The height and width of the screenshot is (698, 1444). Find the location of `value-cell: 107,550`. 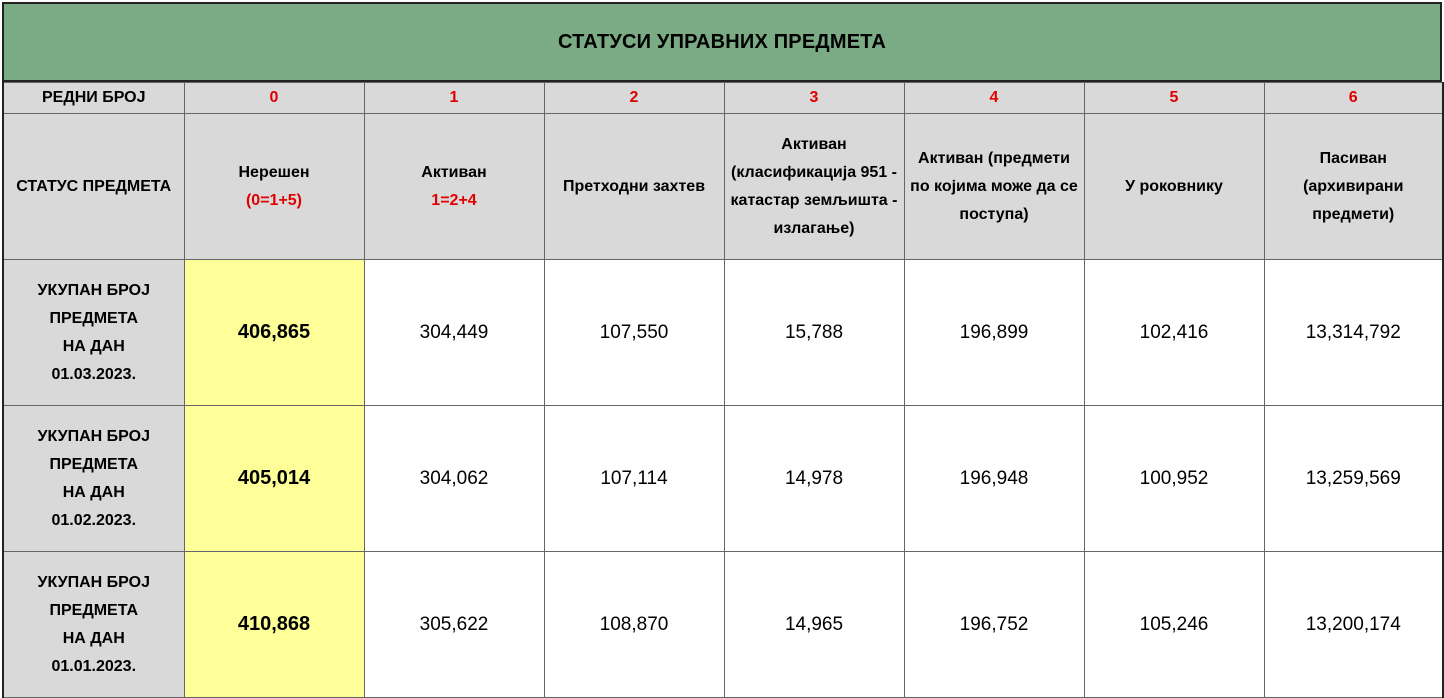

value-cell: 107,550 is located at coordinates (634, 332).